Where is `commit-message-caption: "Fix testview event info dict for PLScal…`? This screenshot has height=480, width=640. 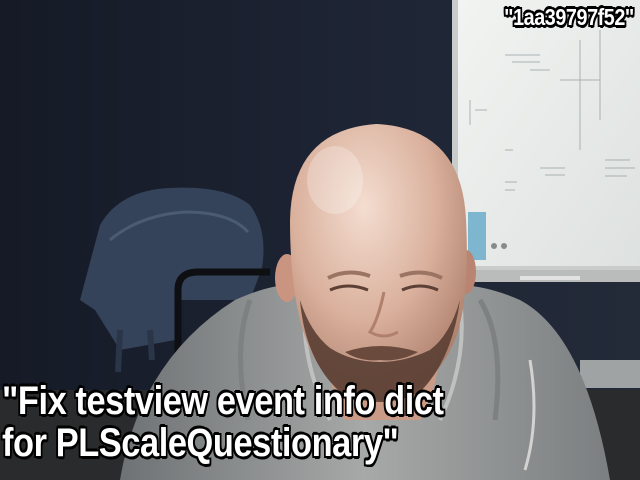
commit-message-caption: "Fix testview event info dict for PLScal… is located at coordinates (223, 422).